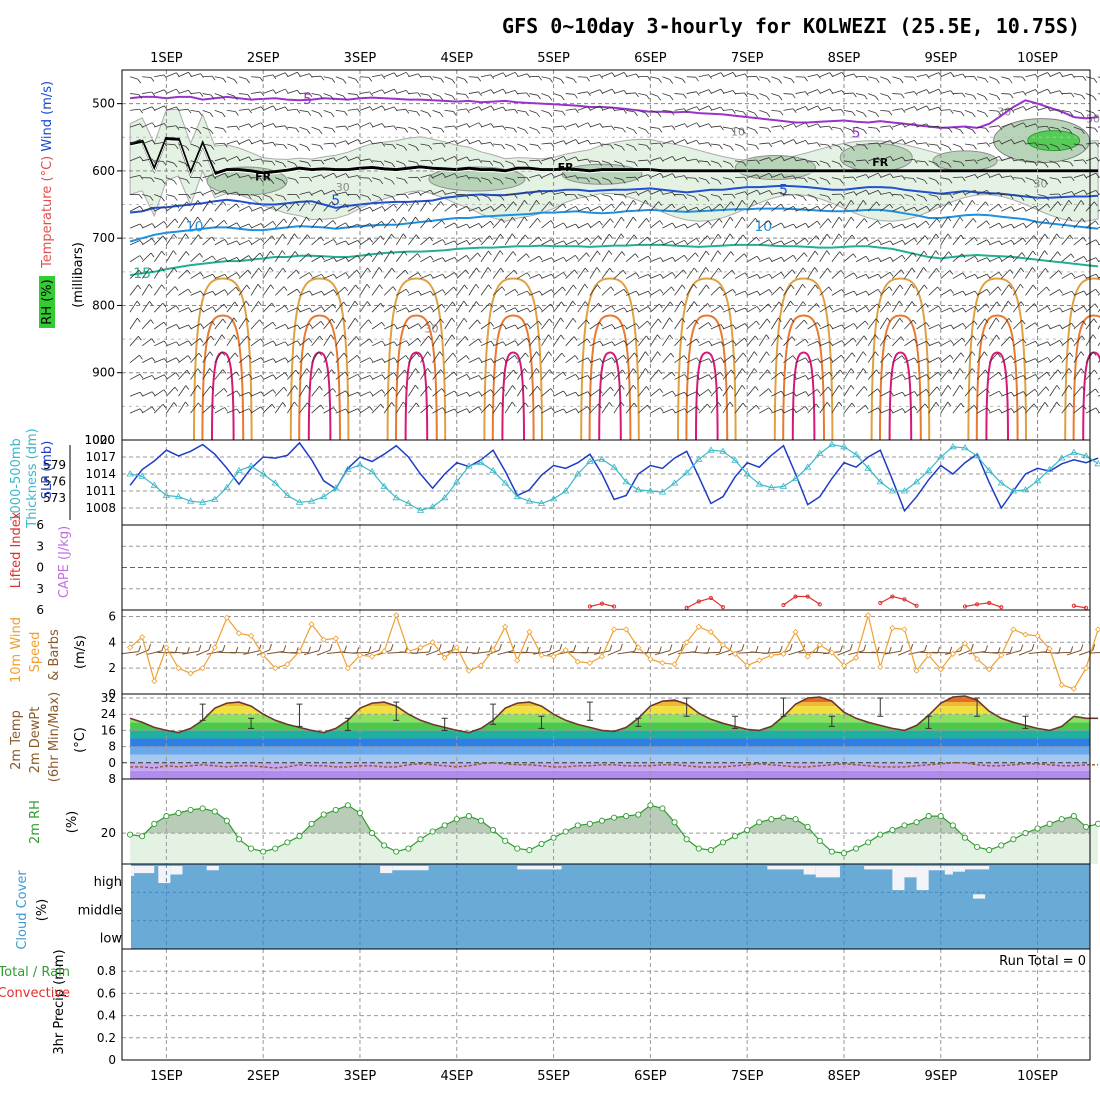 The height and width of the screenshot is (1100, 1100). Describe the element at coordinates (112, 747) in the screenshot. I see `y-tick-label: 8` at that location.